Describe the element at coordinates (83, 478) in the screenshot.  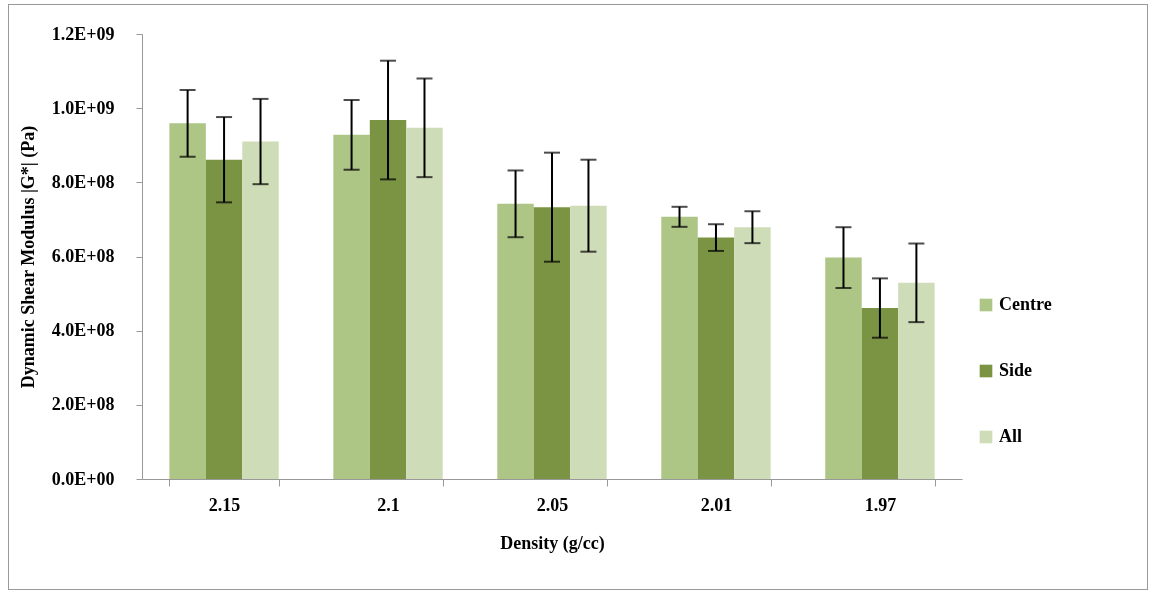
I see `y-tick-label: 0.0E+00` at that location.